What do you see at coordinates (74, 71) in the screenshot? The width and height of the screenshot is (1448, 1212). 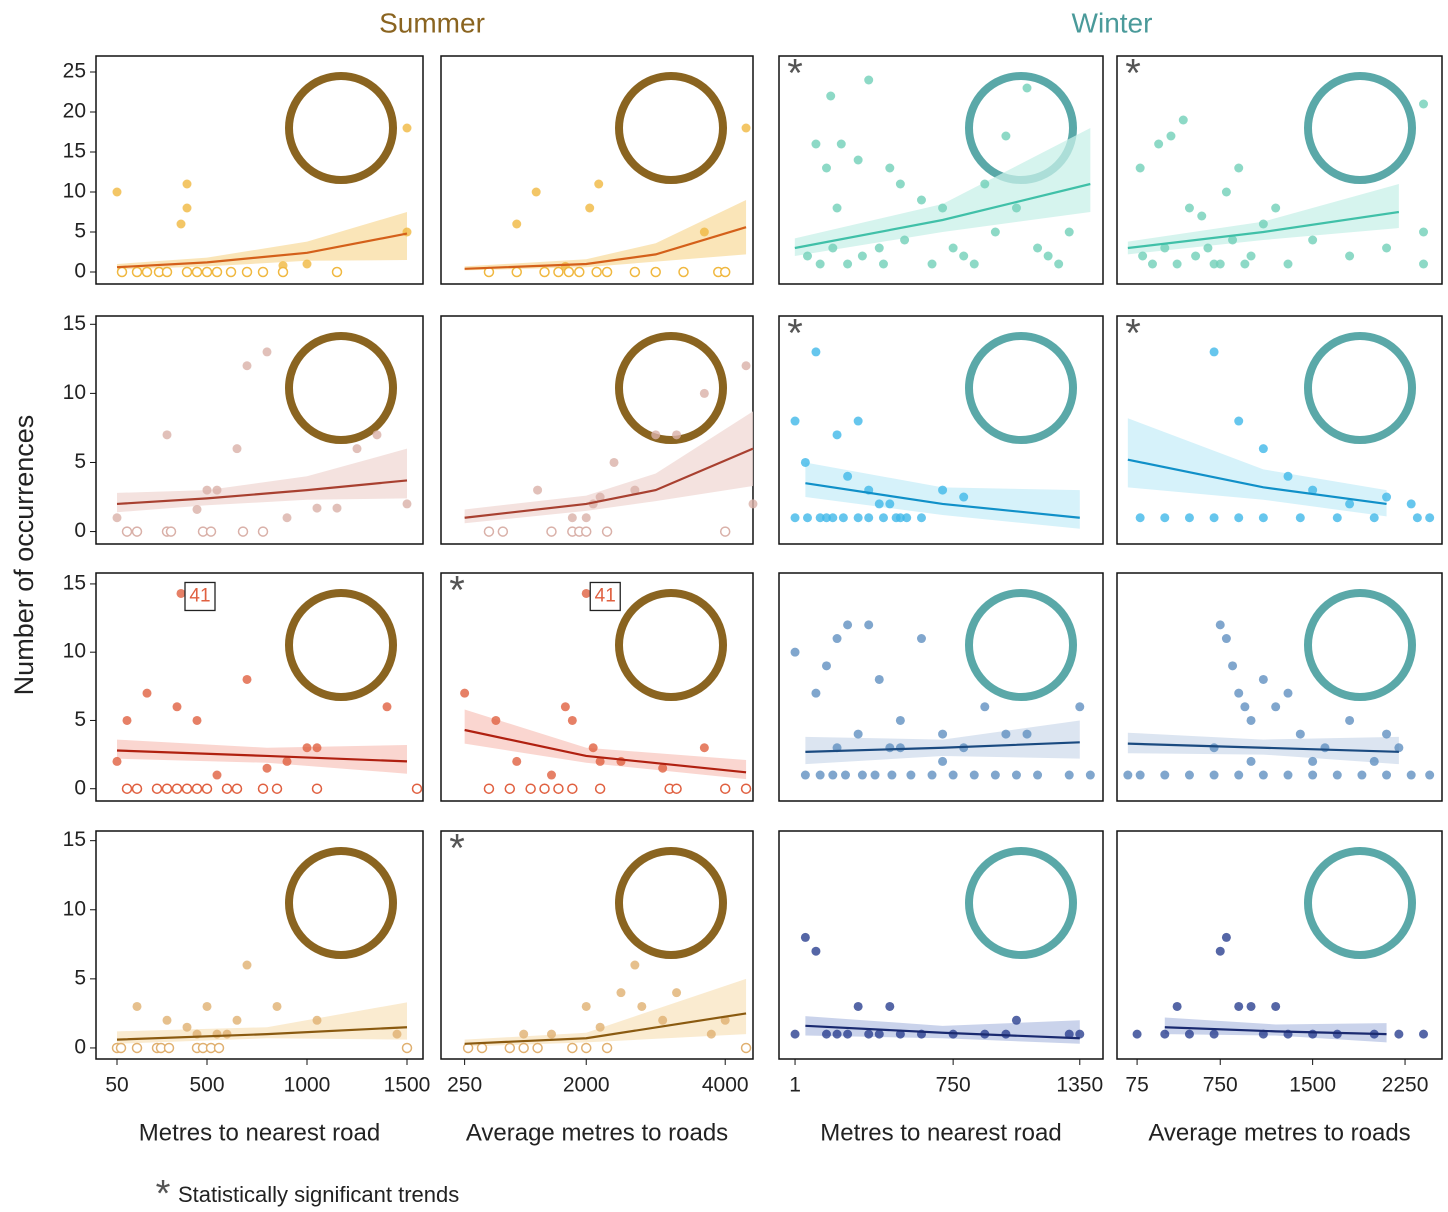 I see `y-tick-label: 25` at bounding box center [74, 71].